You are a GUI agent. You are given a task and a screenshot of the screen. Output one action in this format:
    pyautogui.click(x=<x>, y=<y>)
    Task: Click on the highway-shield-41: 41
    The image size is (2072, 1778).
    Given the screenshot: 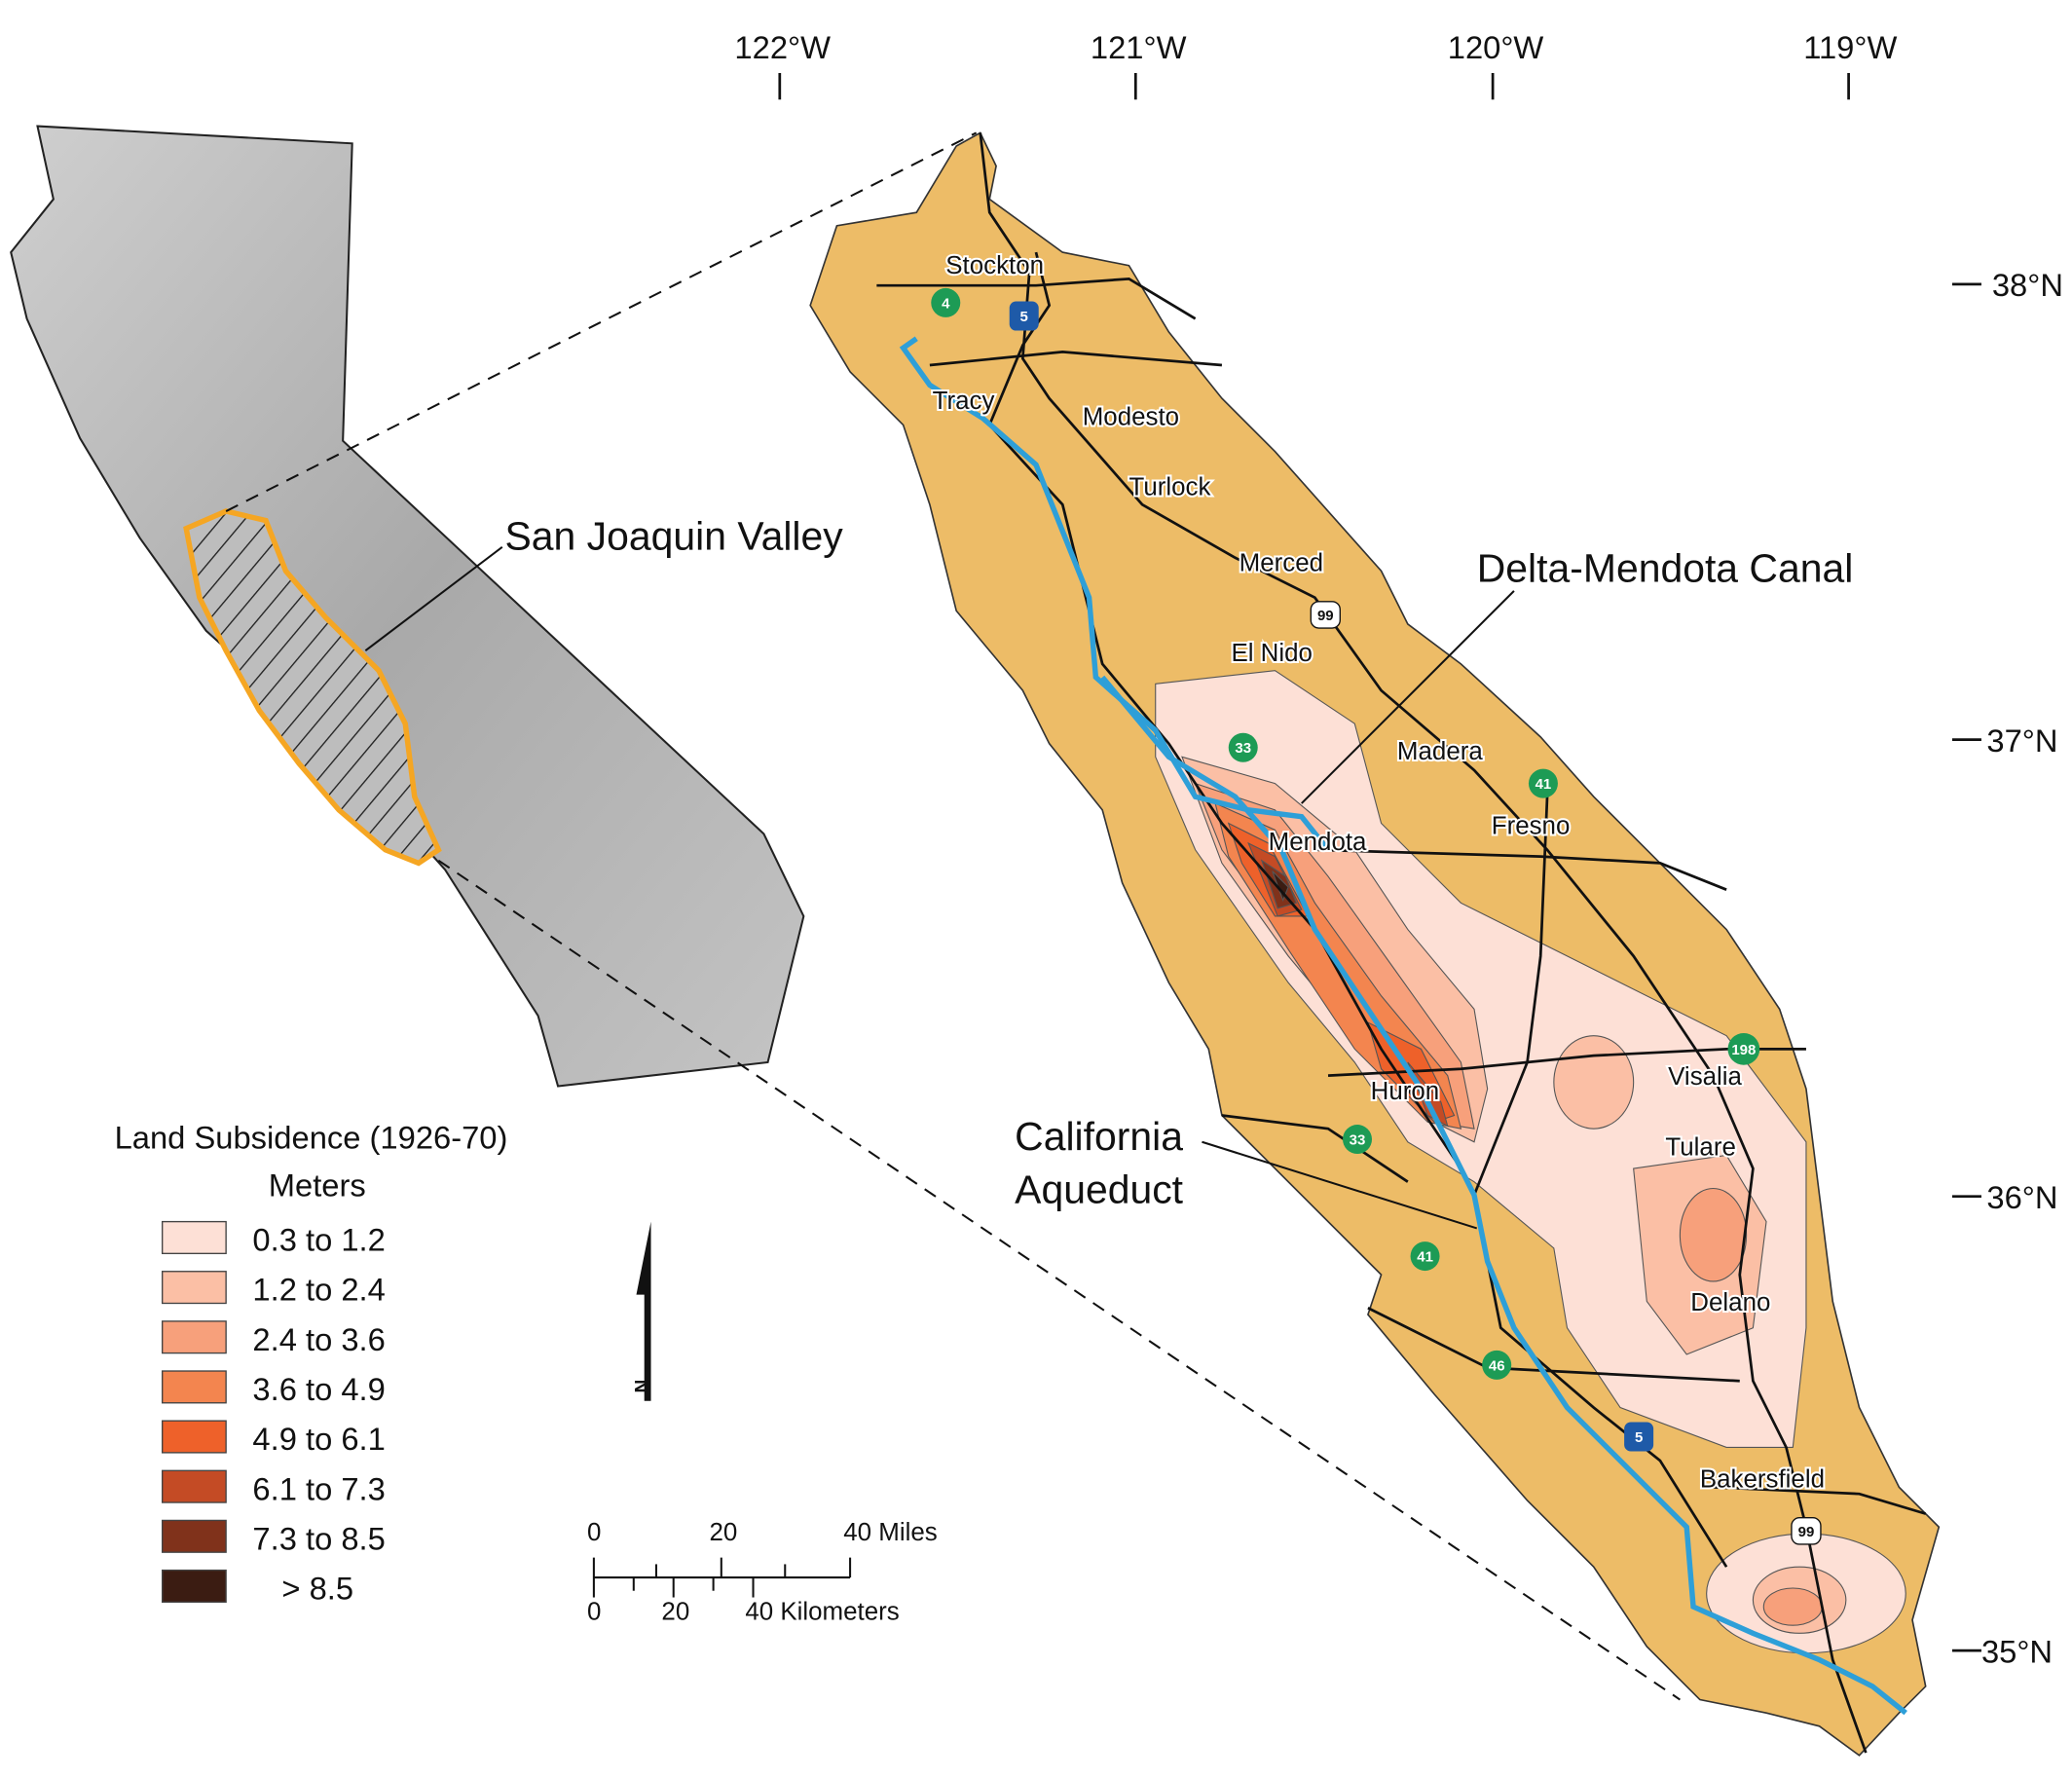 What is the action you would take?
    pyautogui.click(x=1543, y=783)
    